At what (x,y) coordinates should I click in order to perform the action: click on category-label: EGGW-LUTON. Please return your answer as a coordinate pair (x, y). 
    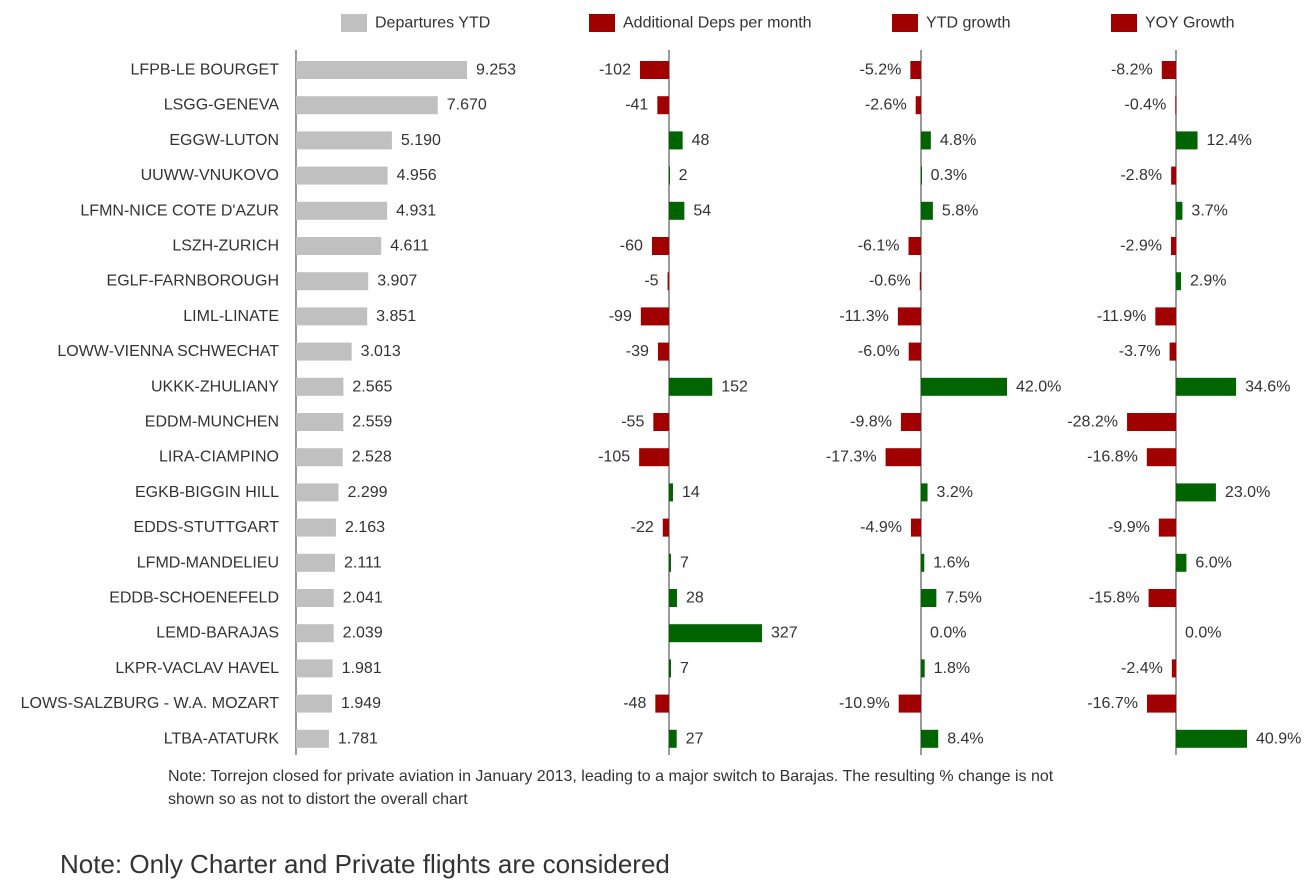
    Looking at the image, I should click on (224, 140).